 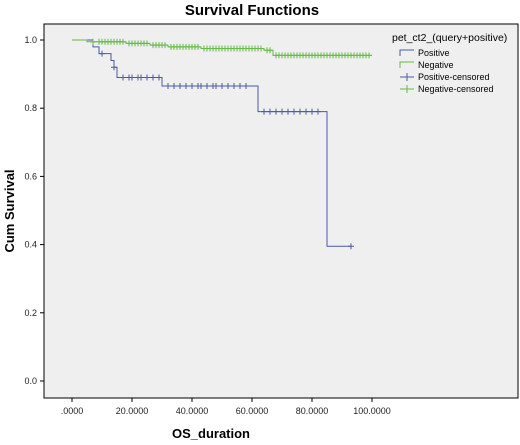 I want to click on y-tick-label: 0.0, so click(x=30, y=381).